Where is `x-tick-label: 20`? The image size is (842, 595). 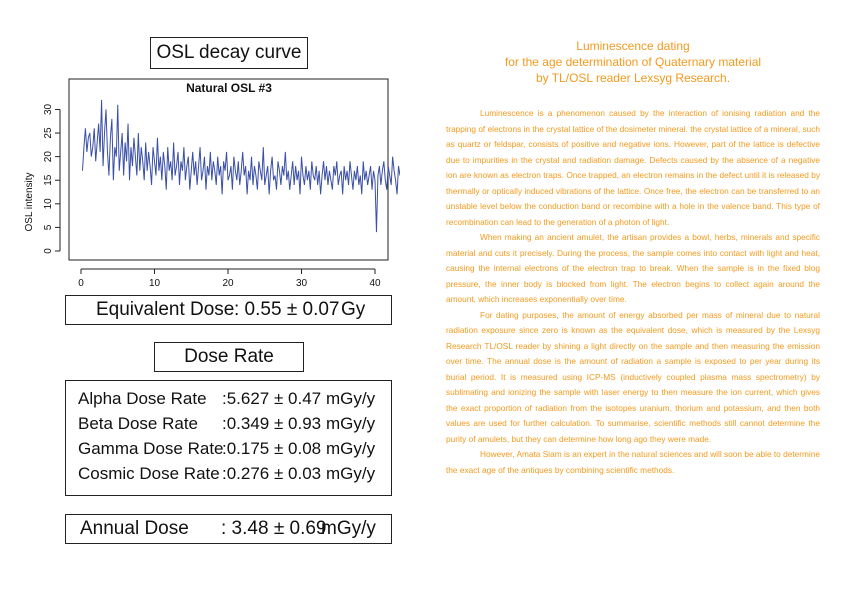
x-tick-label: 20 is located at coordinates (228, 283).